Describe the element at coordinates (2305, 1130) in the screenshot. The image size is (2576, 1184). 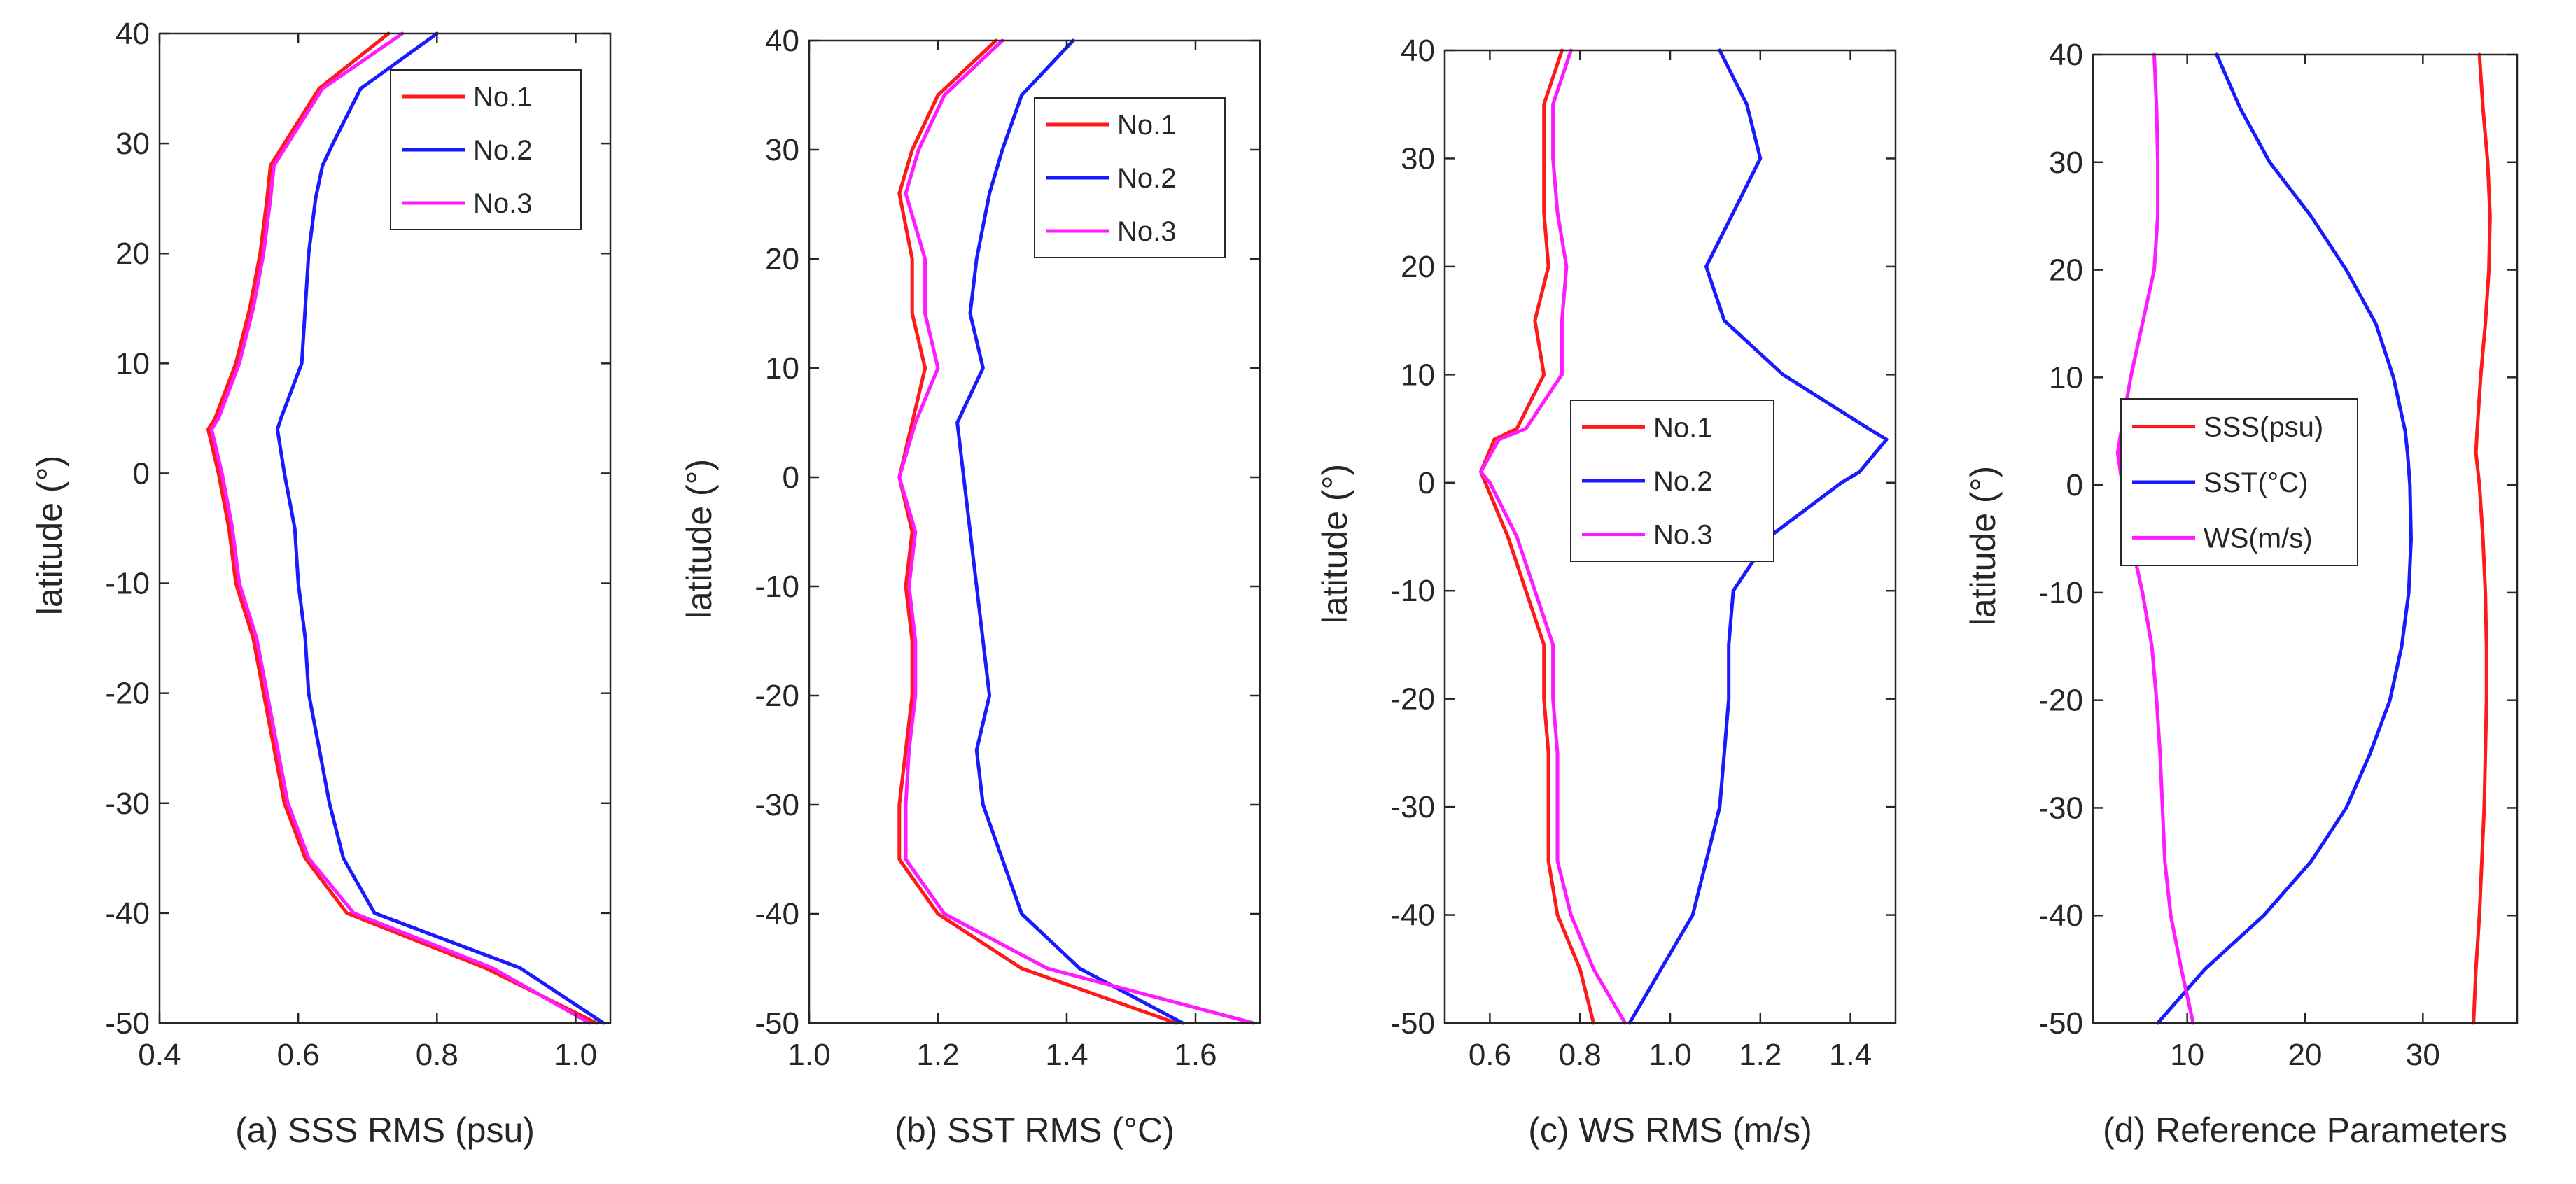
I see `x-axis-label: (d) Reference Parameters` at that location.